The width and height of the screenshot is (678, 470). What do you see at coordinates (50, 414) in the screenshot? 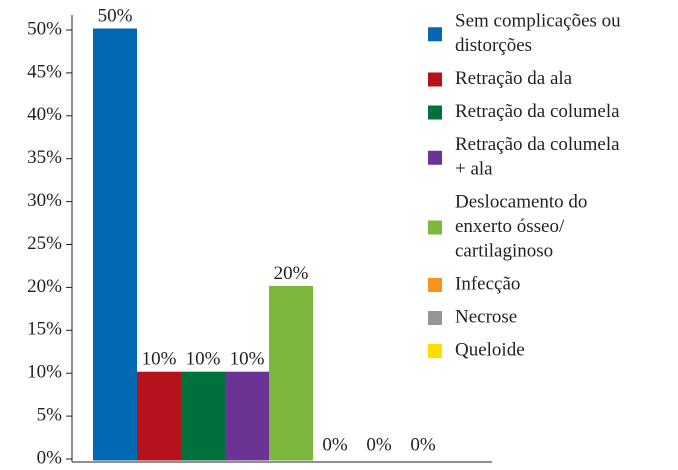
I see `y-tick-label: 5%` at bounding box center [50, 414].